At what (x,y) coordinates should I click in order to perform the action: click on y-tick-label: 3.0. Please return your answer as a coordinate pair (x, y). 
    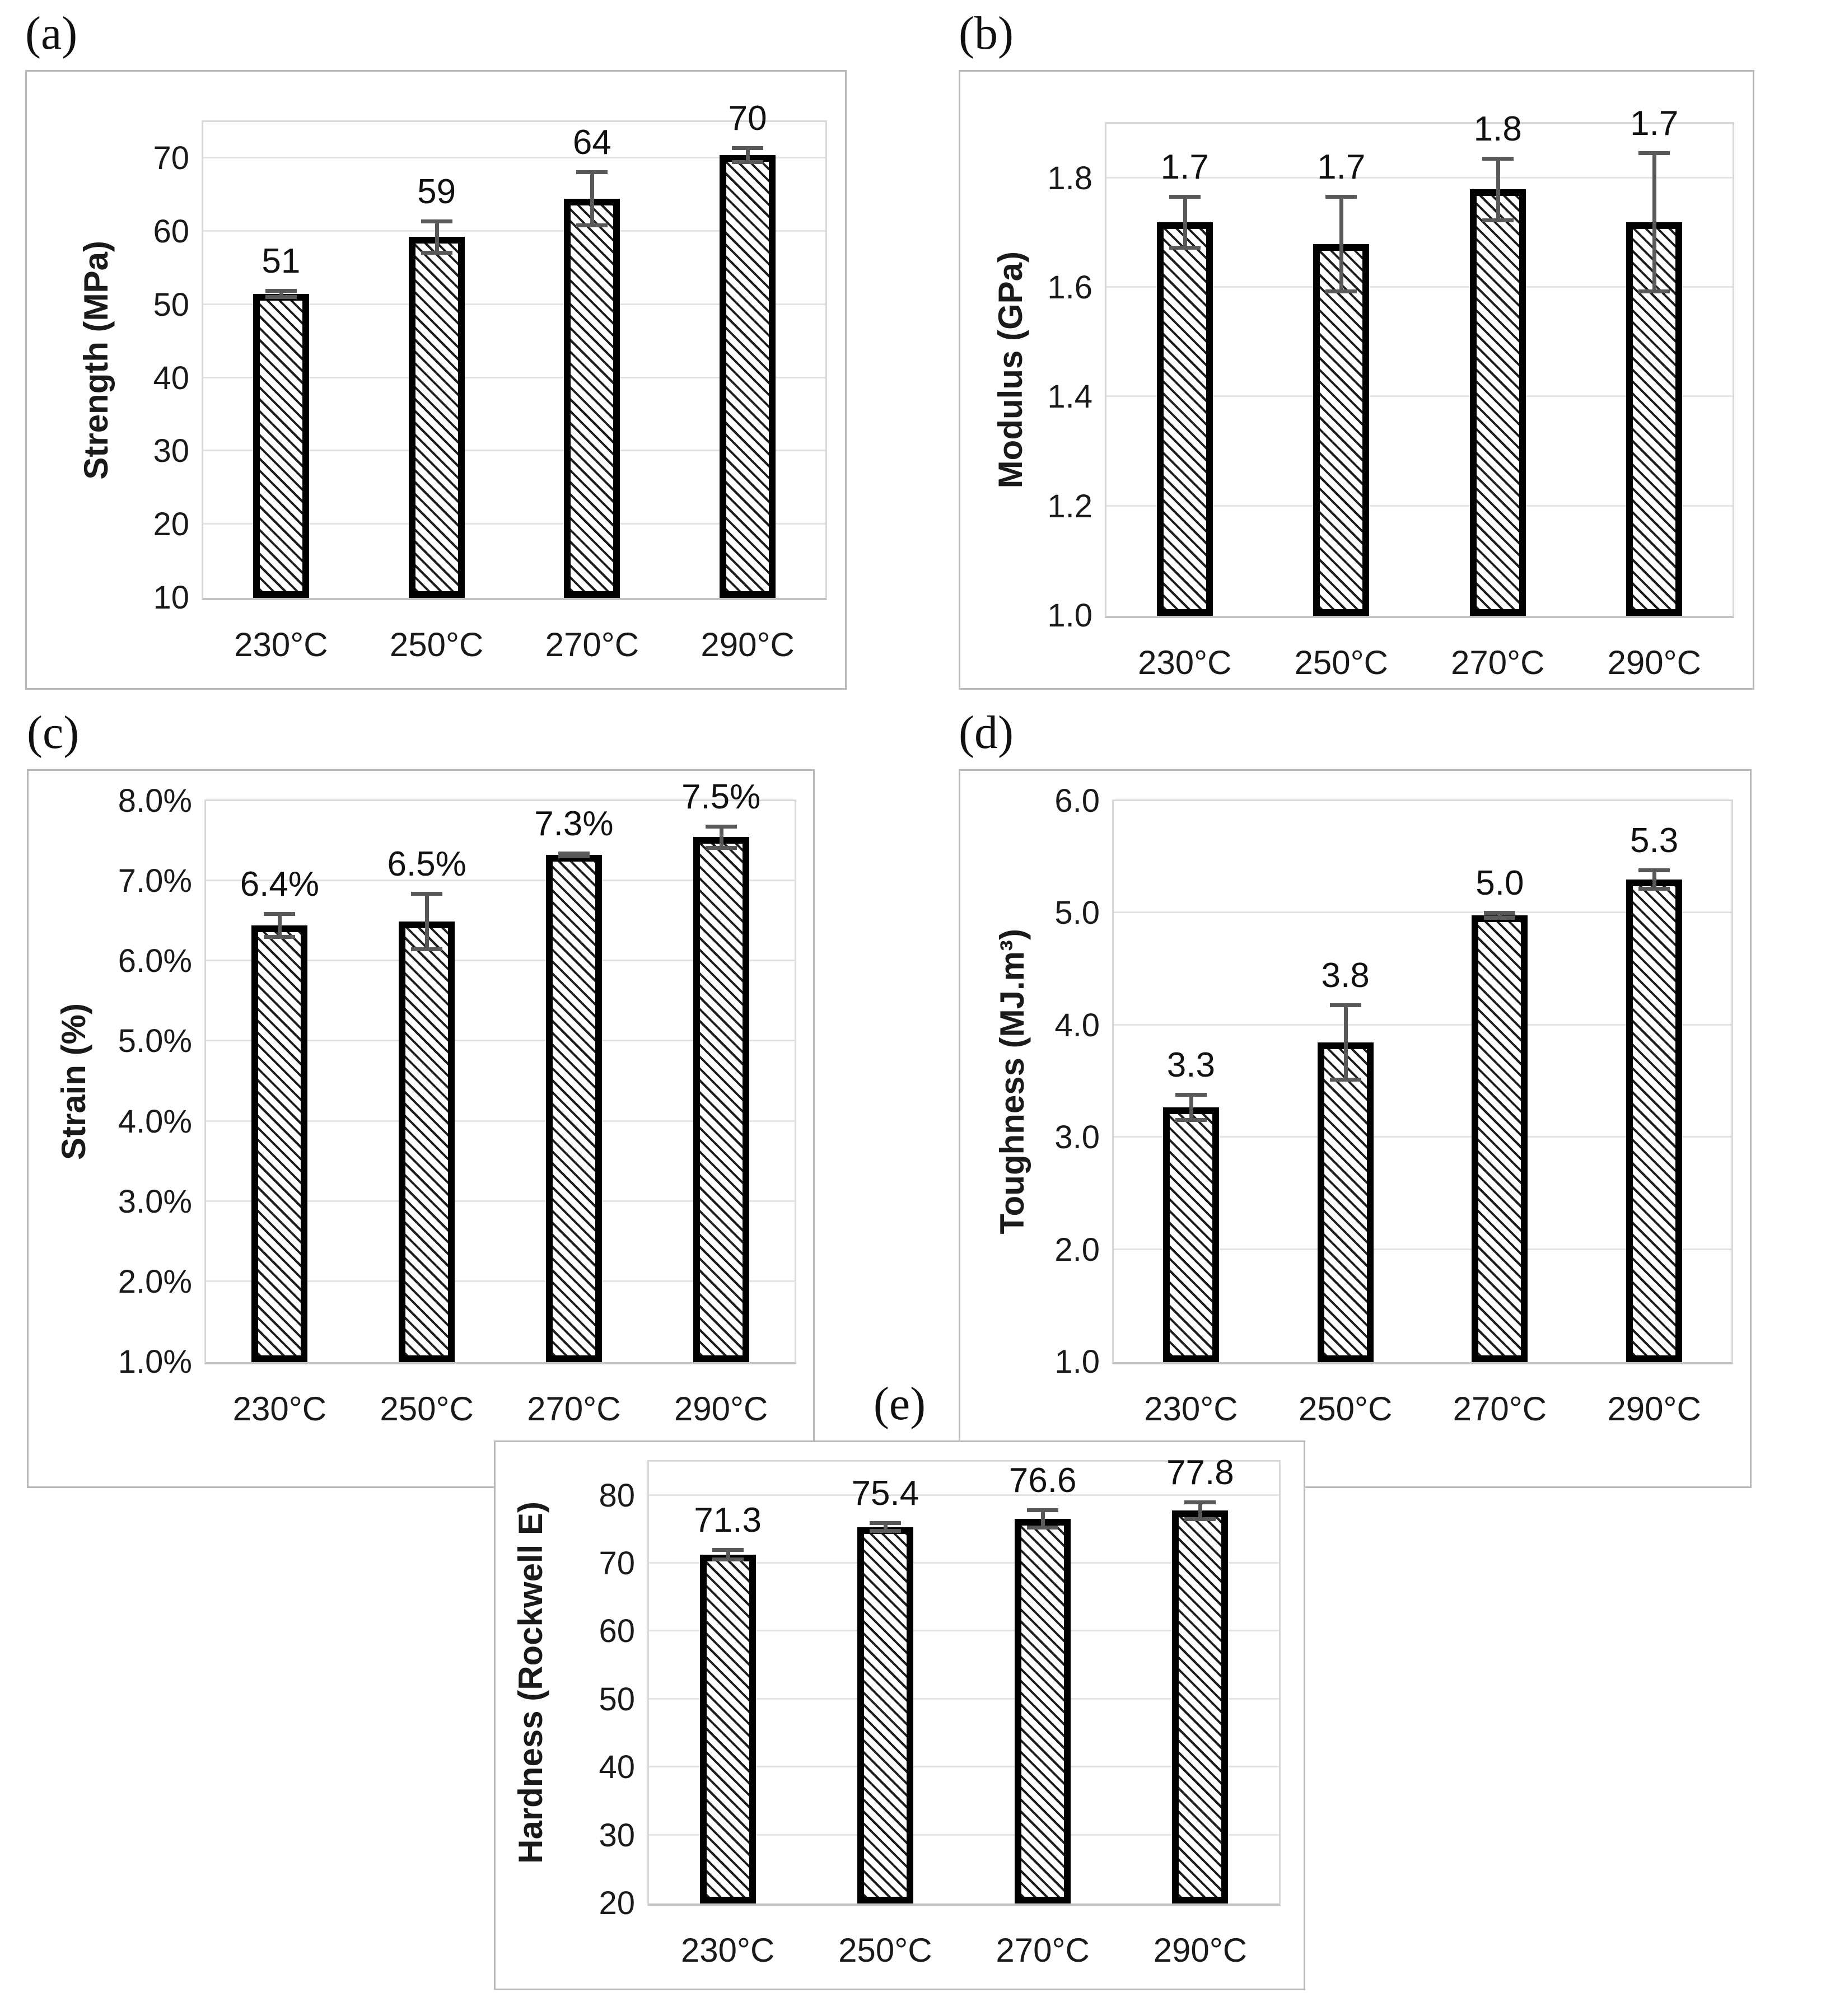
    Looking at the image, I should click on (1077, 1137).